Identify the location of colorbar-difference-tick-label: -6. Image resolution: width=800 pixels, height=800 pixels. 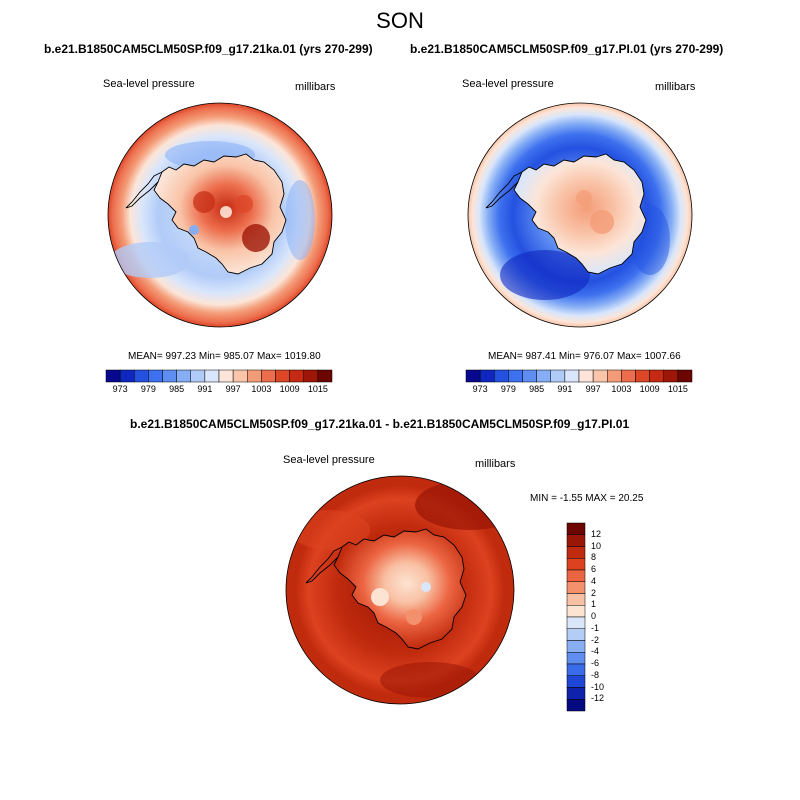
(595, 663).